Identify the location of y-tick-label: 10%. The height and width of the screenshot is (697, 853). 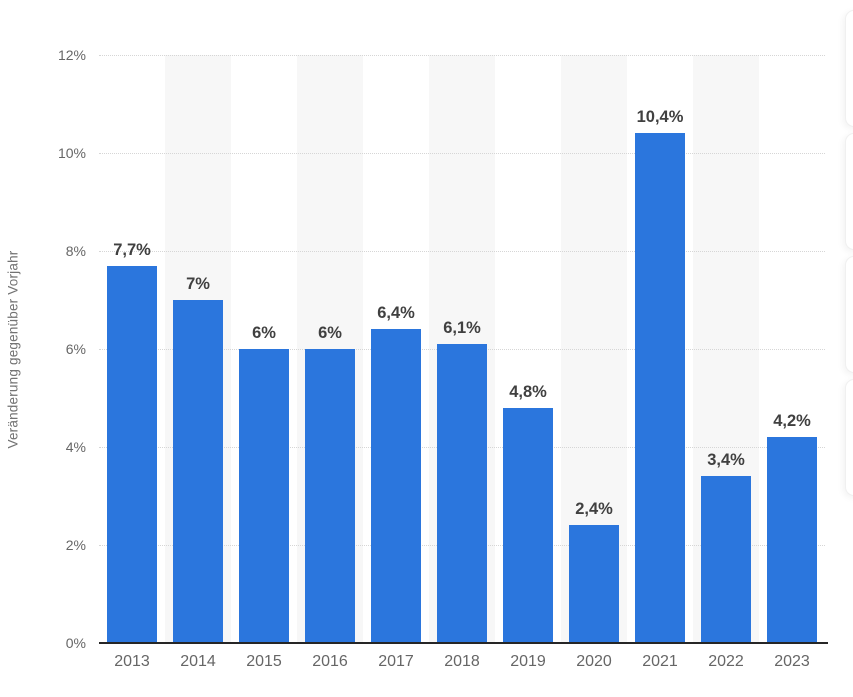
(71, 153).